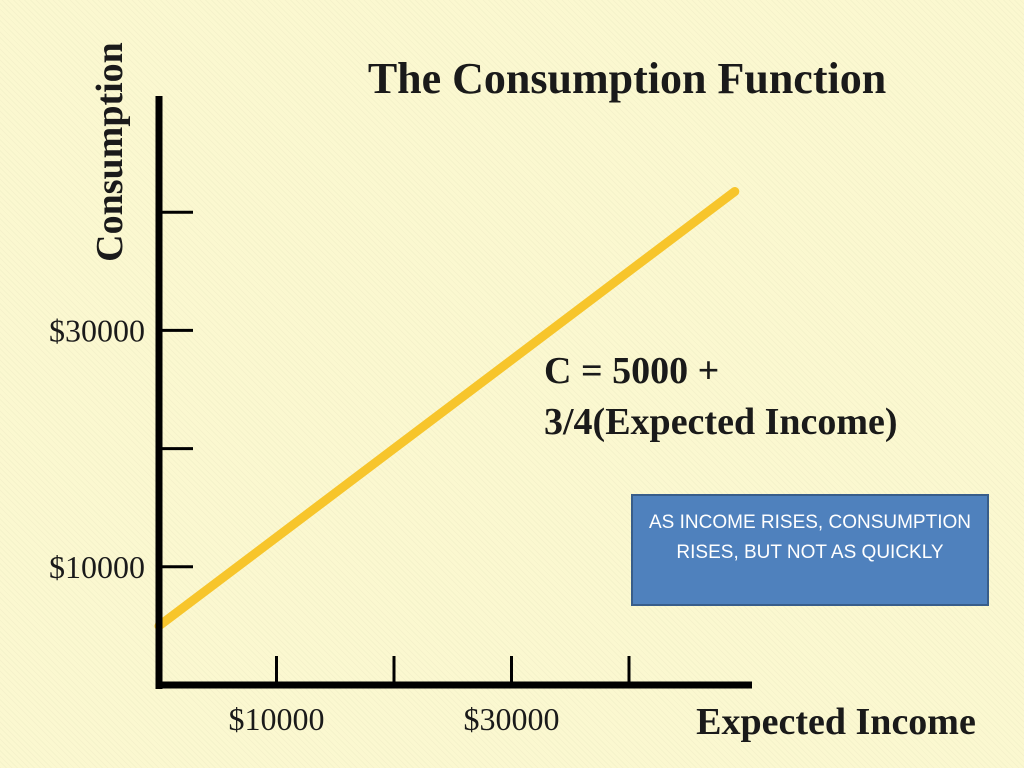 The width and height of the screenshot is (1024, 768). What do you see at coordinates (721, 422) in the screenshot?
I see `equation-line-2: 3/4(Expected Income)` at bounding box center [721, 422].